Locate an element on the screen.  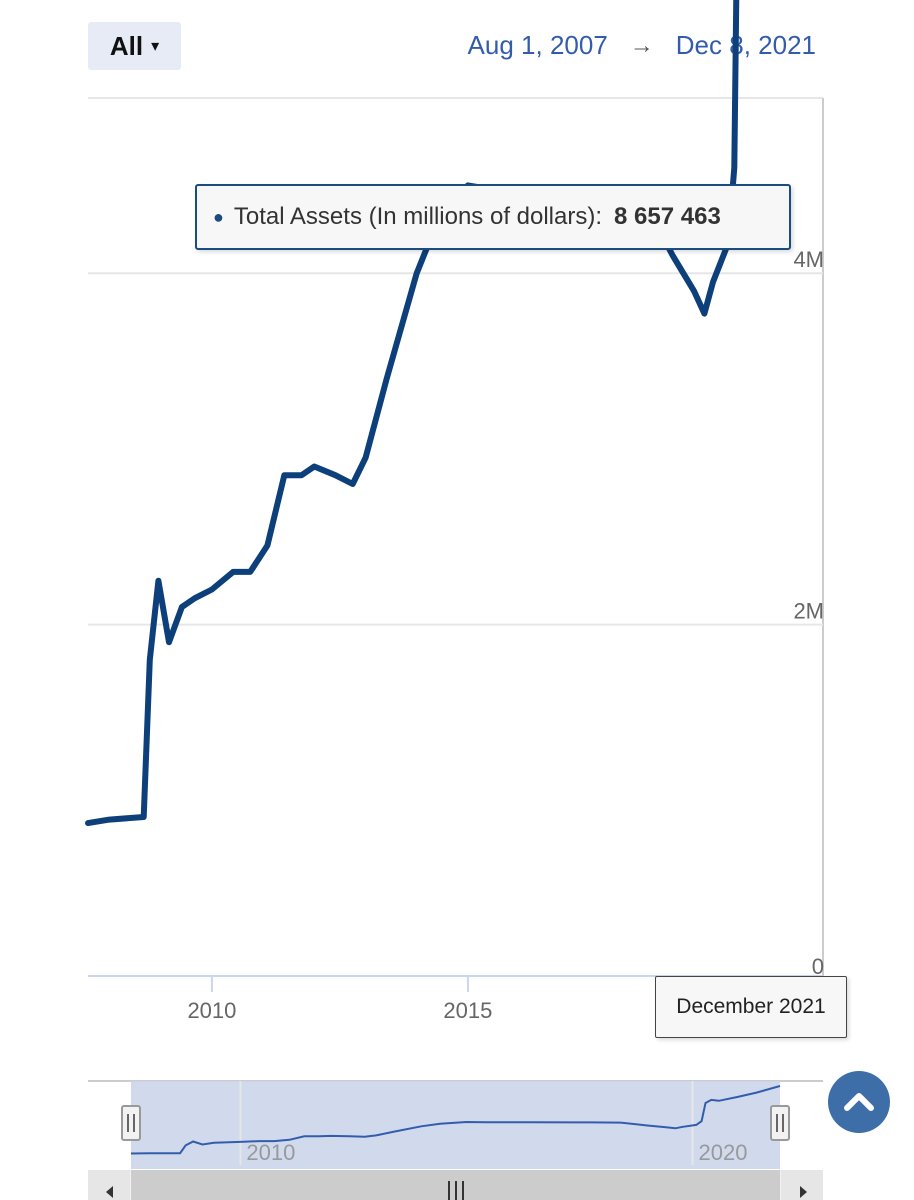
y-tick-label: 4M is located at coordinates (808, 259).